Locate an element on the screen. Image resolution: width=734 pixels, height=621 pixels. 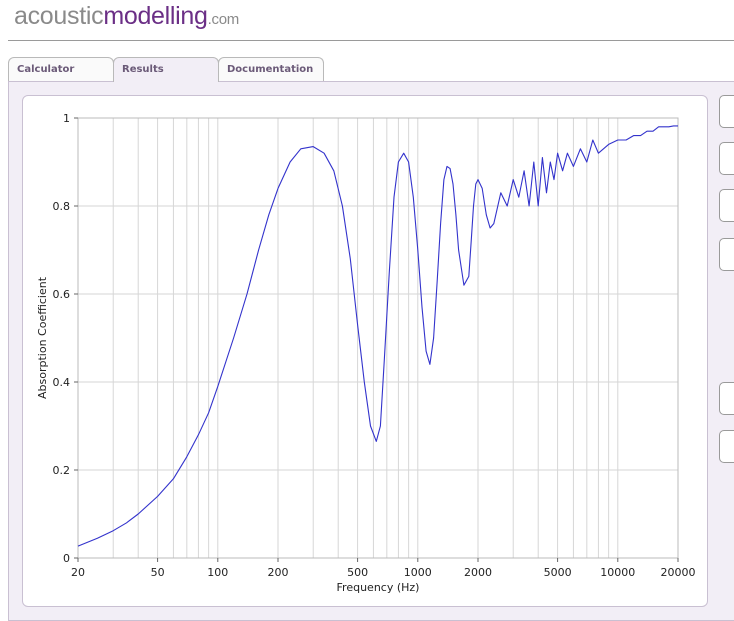
header-divider is located at coordinates (371, 40).